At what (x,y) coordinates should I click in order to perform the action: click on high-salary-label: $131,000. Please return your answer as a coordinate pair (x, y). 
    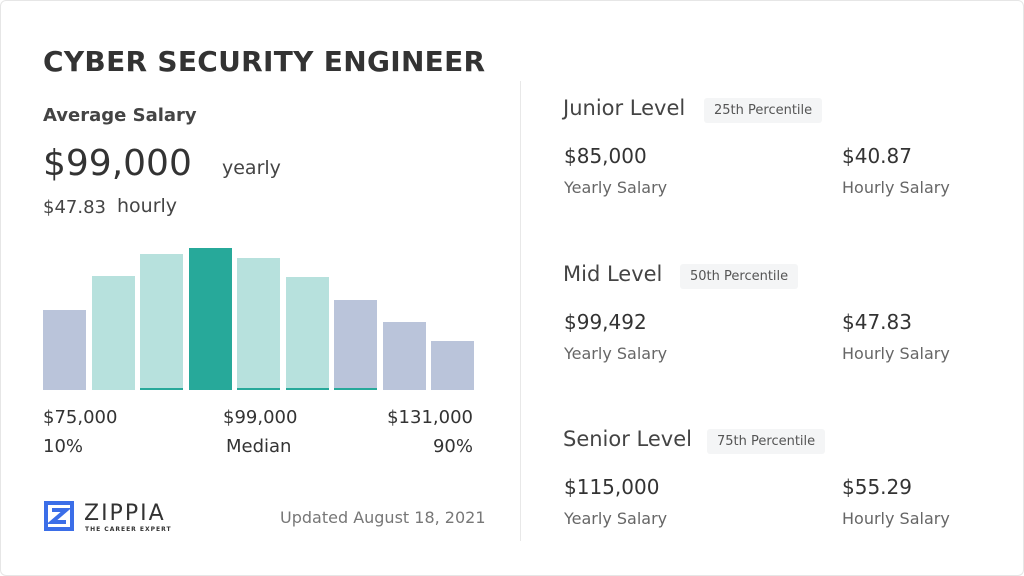
    Looking at the image, I should click on (430, 417).